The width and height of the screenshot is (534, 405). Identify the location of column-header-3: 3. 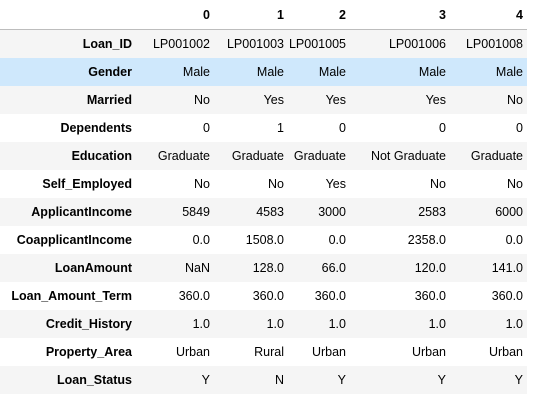
(400, 15).